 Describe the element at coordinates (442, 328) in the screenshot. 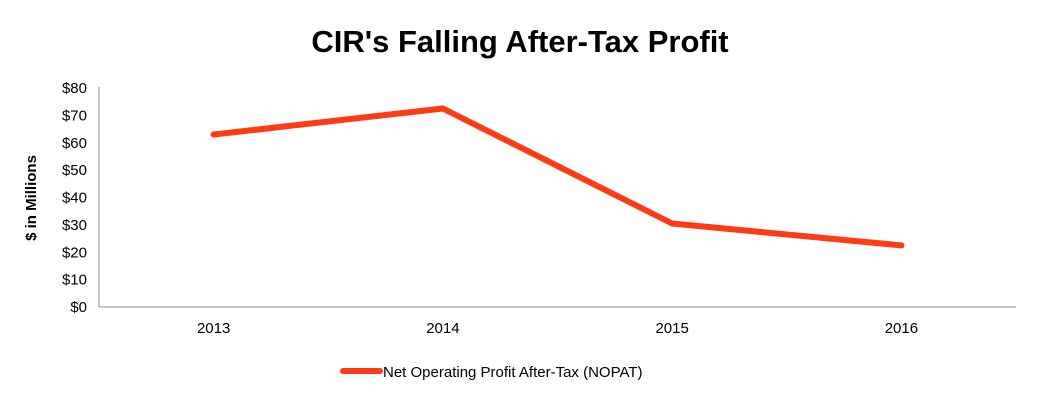

I see `x-tick-label: 2014` at that location.